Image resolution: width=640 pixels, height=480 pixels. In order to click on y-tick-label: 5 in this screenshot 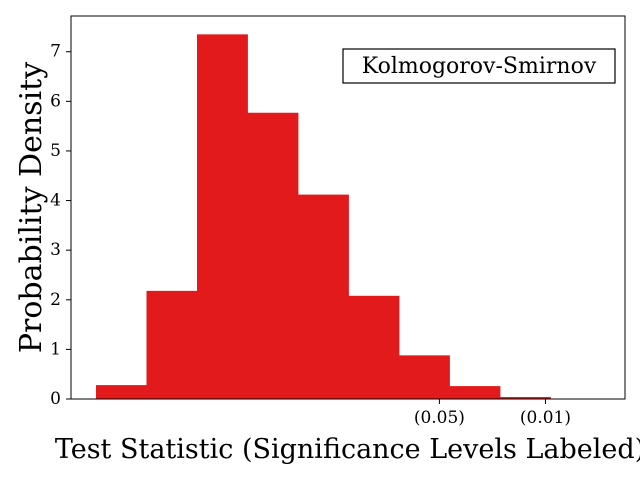, I will do `click(55, 151)`.